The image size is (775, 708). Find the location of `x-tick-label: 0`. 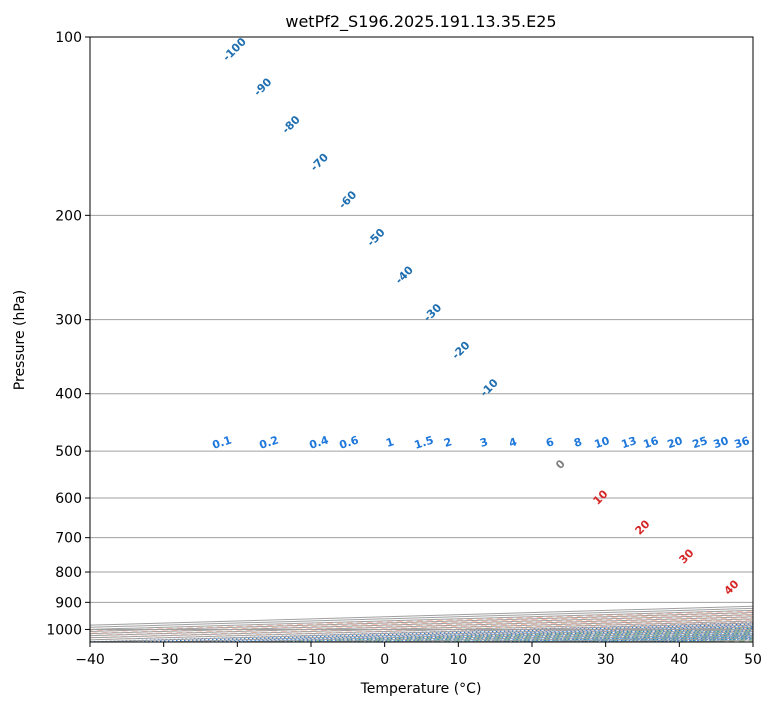

x-tick-label: 0 is located at coordinates (384, 660).